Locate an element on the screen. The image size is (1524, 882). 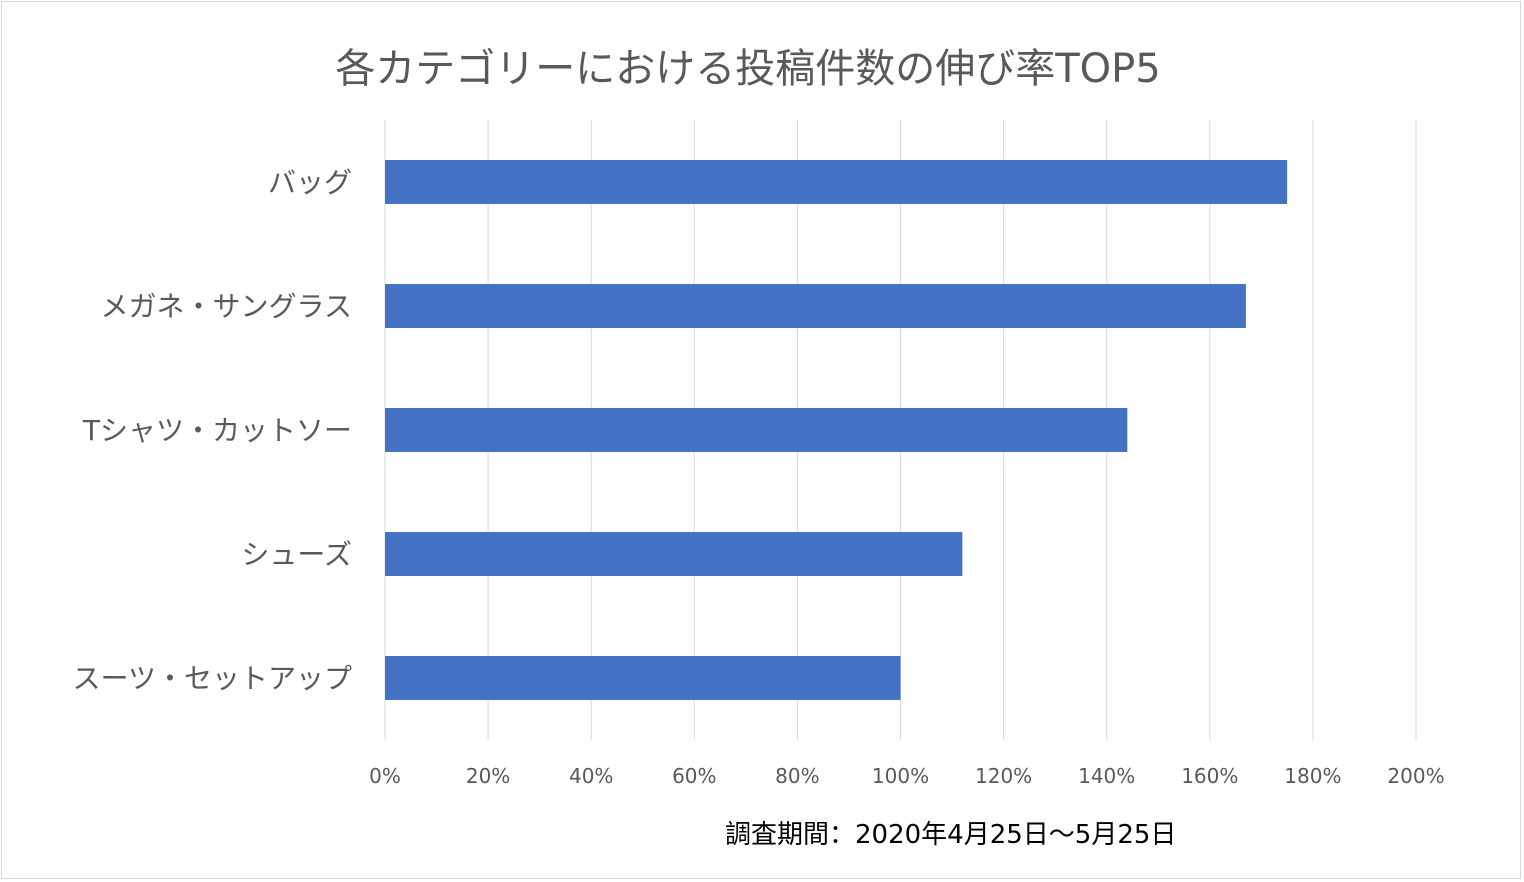
tick-label: 40% is located at coordinates (591, 776).